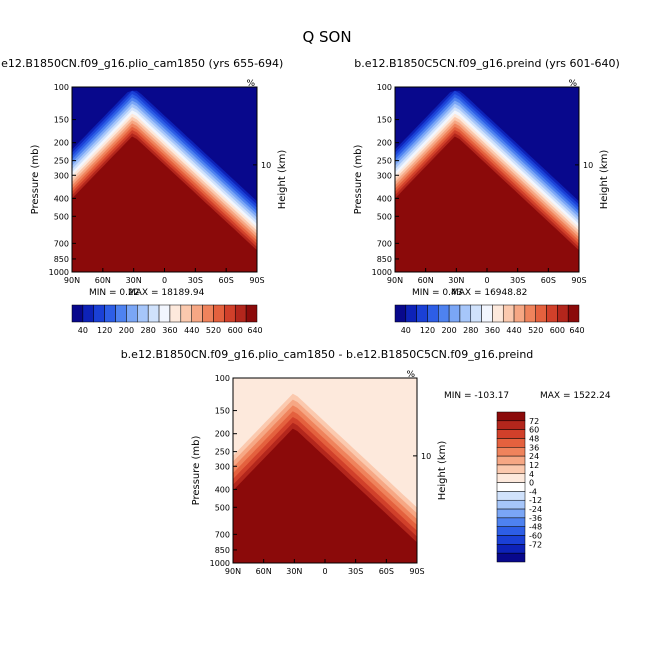  I want to click on colorbar-label: 0, so click(531, 483).